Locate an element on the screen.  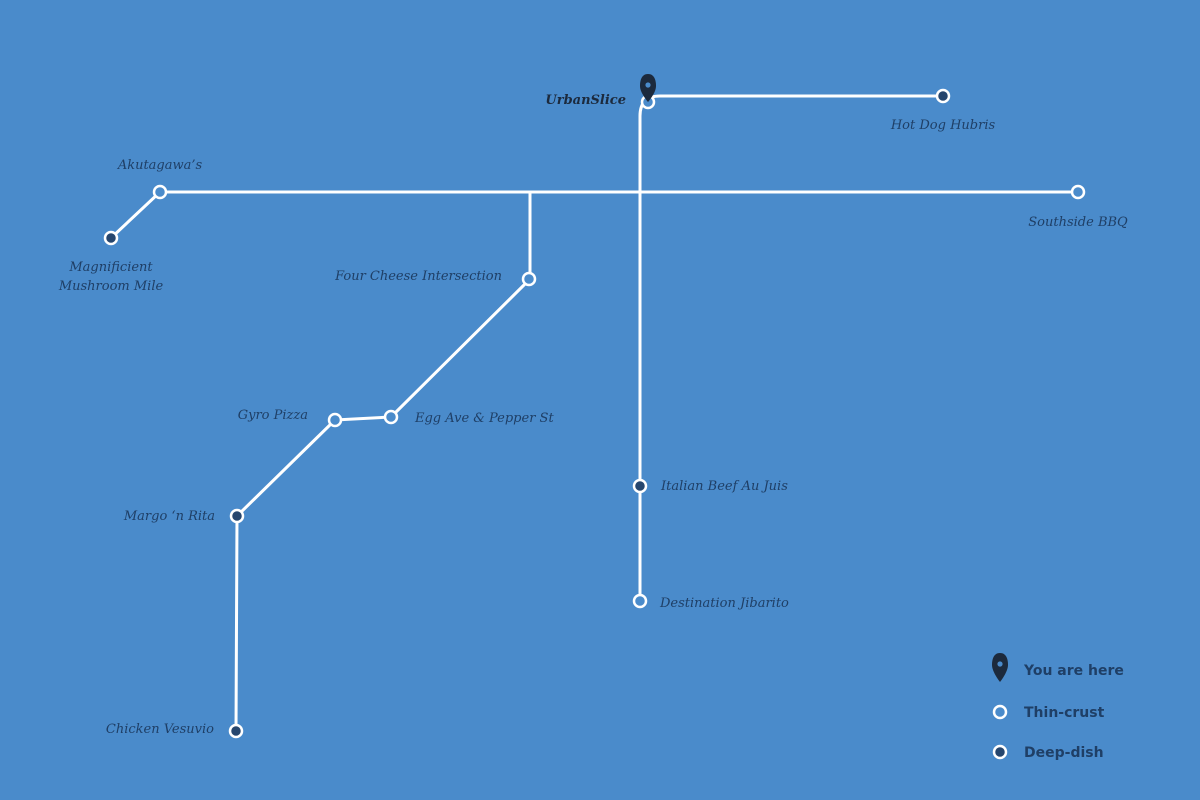
legend-item-deep: Deep-dish is located at coordinates (1048, 752).